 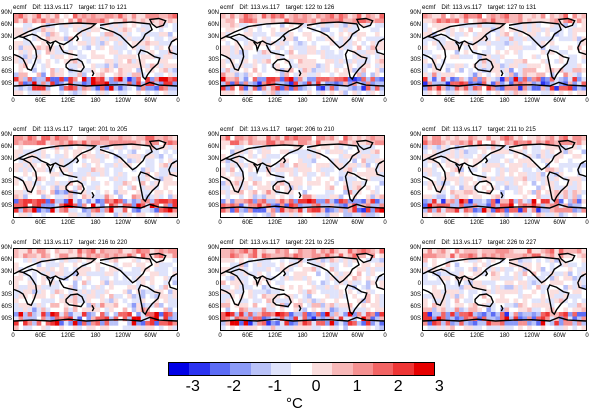 What do you see at coordinates (512, 242) in the screenshot?
I see `panel-title-target: target: 226 to 227` at bounding box center [512, 242].